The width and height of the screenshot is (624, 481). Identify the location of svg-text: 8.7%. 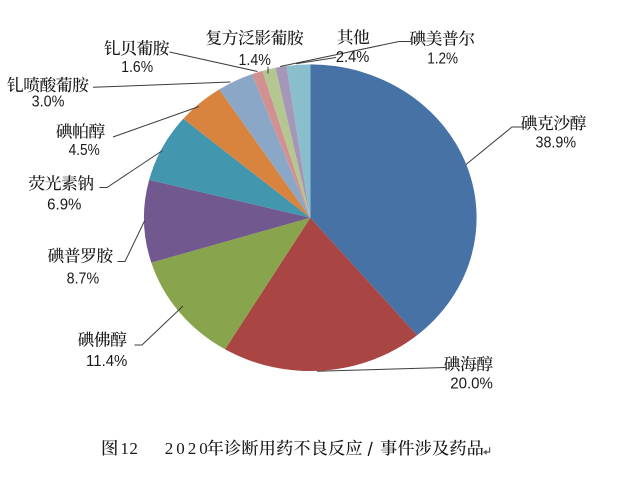
(83, 279).